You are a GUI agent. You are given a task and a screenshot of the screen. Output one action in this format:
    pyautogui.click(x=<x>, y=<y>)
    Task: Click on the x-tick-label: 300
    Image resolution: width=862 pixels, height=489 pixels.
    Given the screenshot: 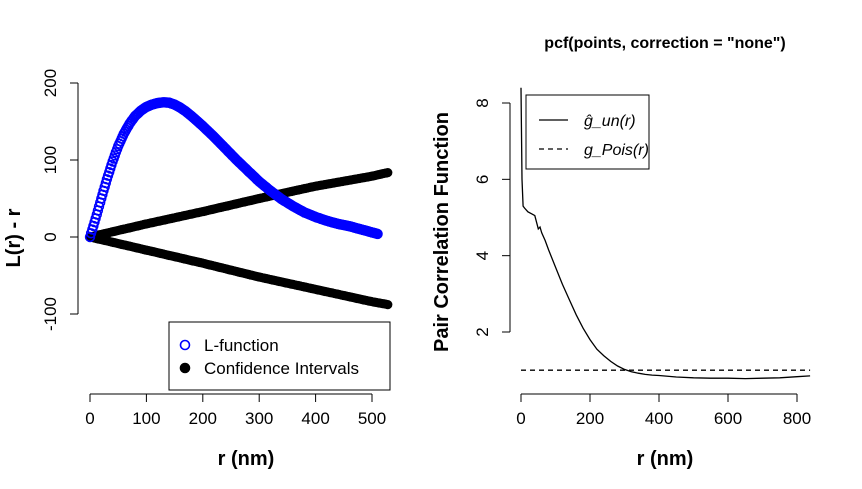 What is the action you would take?
    pyautogui.click(x=259, y=418)
    